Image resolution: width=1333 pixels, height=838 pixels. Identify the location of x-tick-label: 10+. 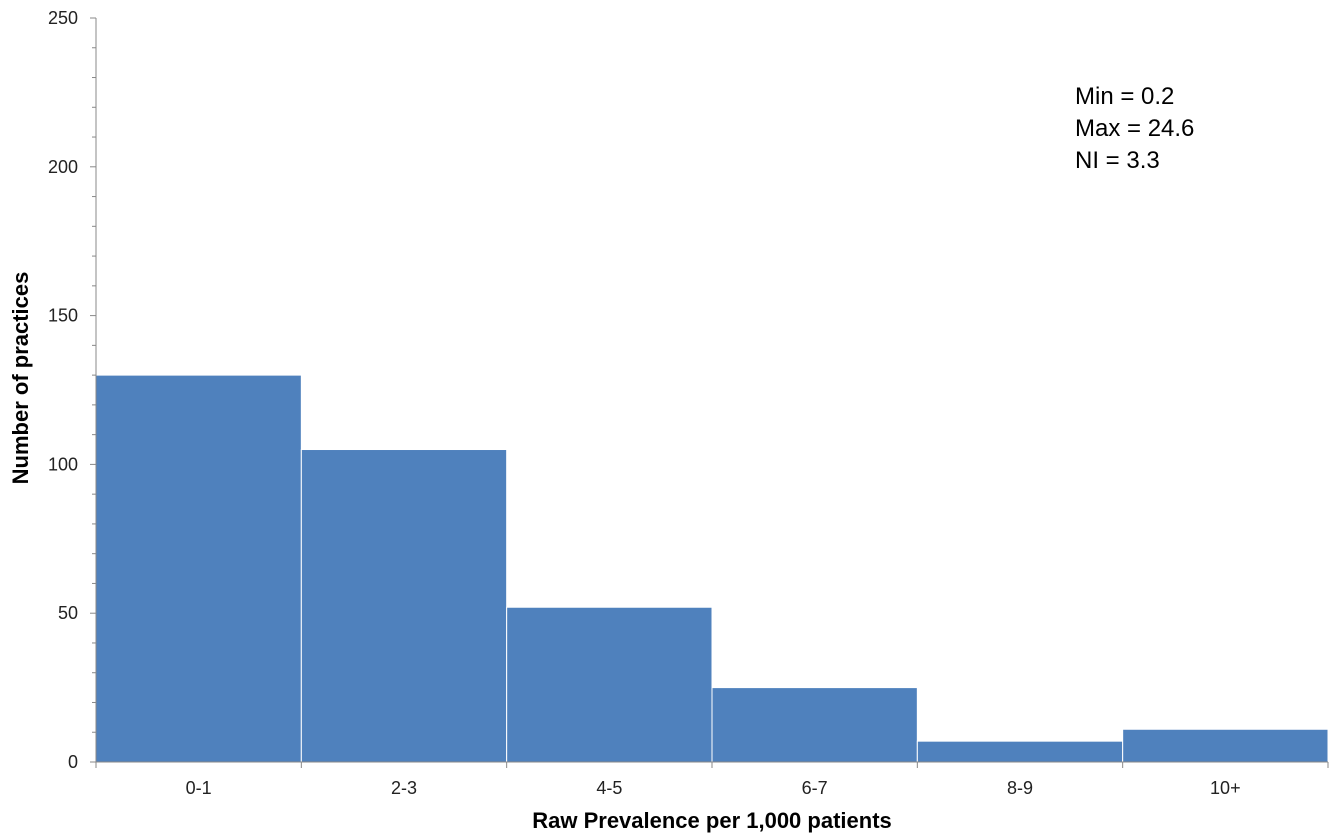
(1225, 788).